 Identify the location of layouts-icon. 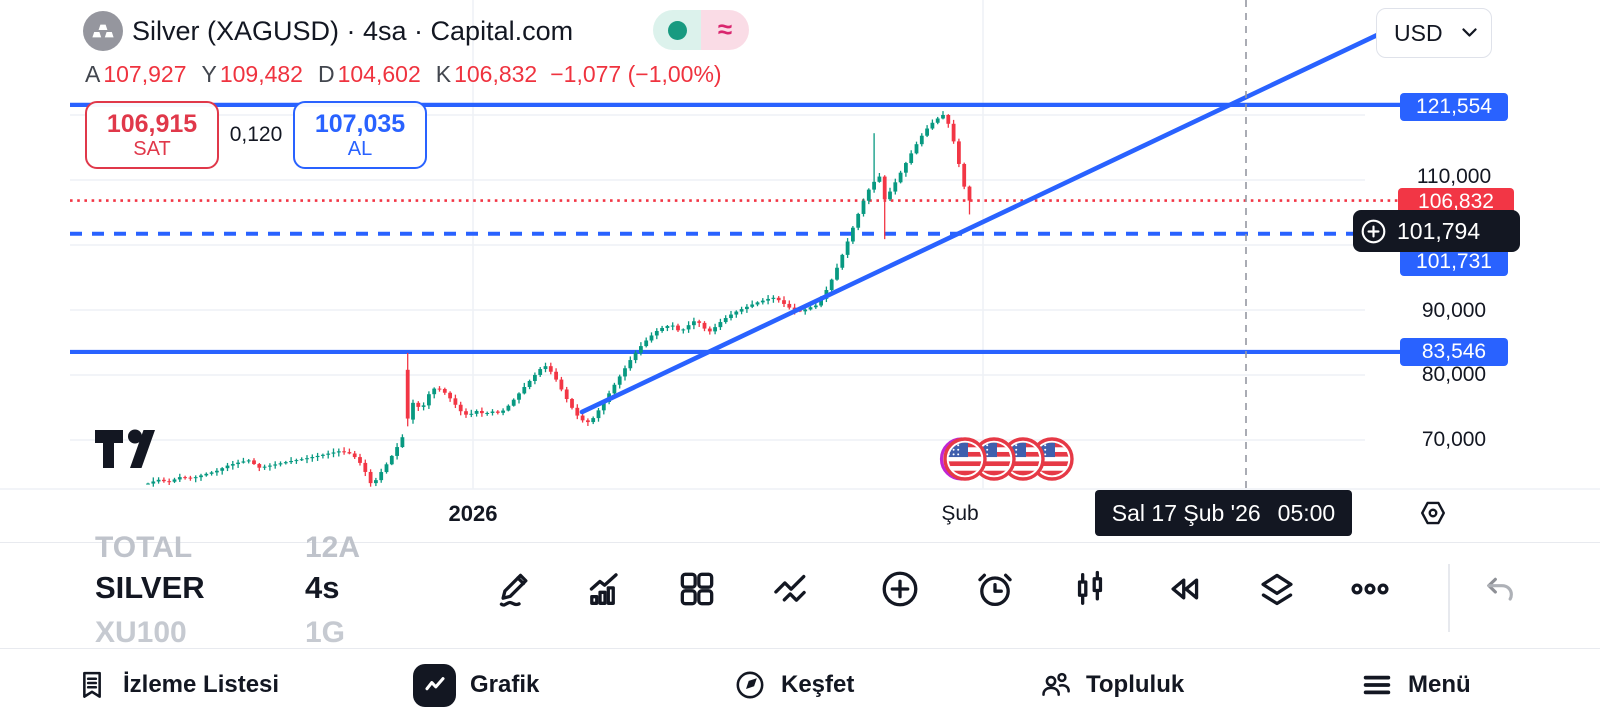
(697, 589).